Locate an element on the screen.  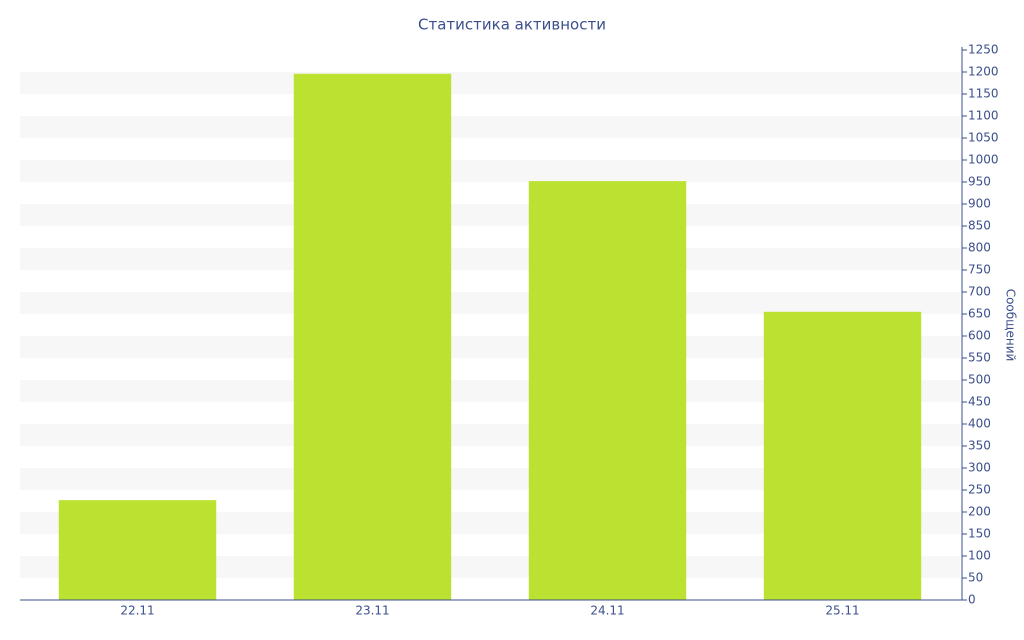
y-tick-label: 800 is located at coordinates (979, 248).